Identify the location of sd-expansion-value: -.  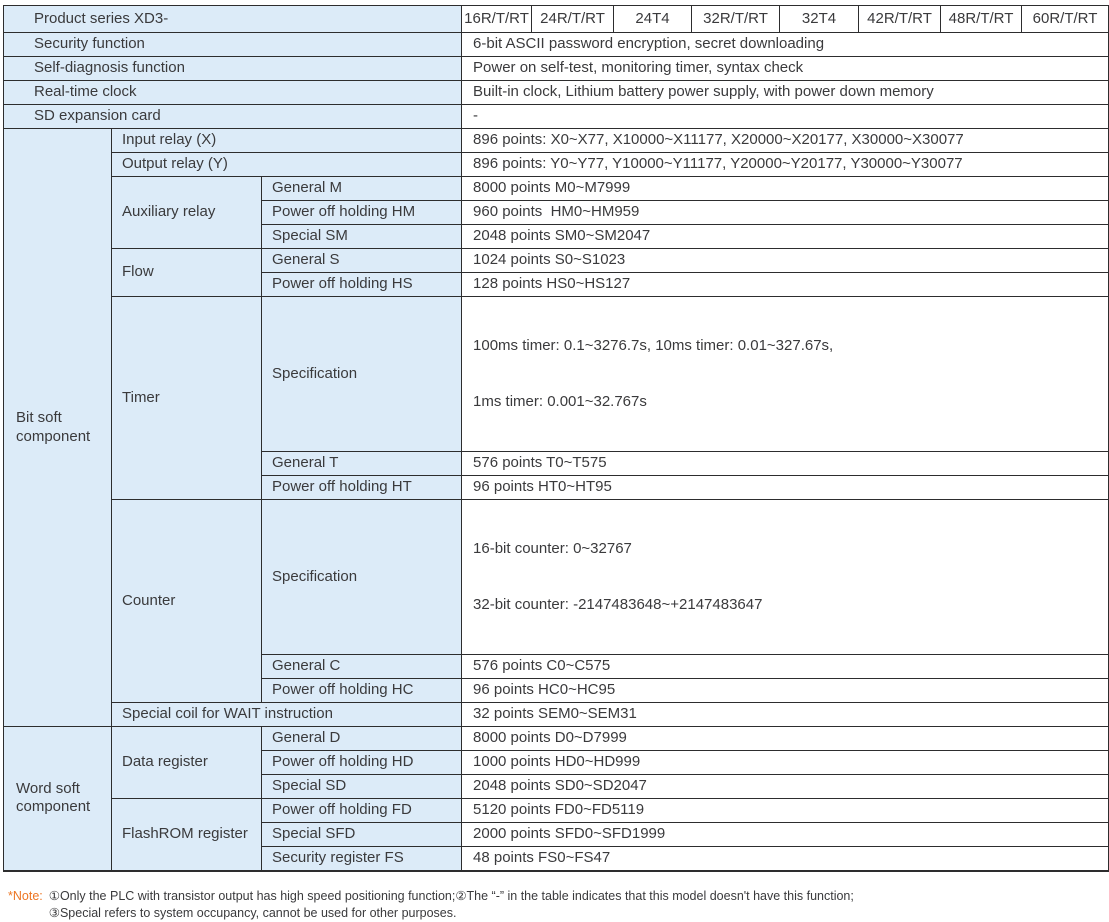
(785, 116).